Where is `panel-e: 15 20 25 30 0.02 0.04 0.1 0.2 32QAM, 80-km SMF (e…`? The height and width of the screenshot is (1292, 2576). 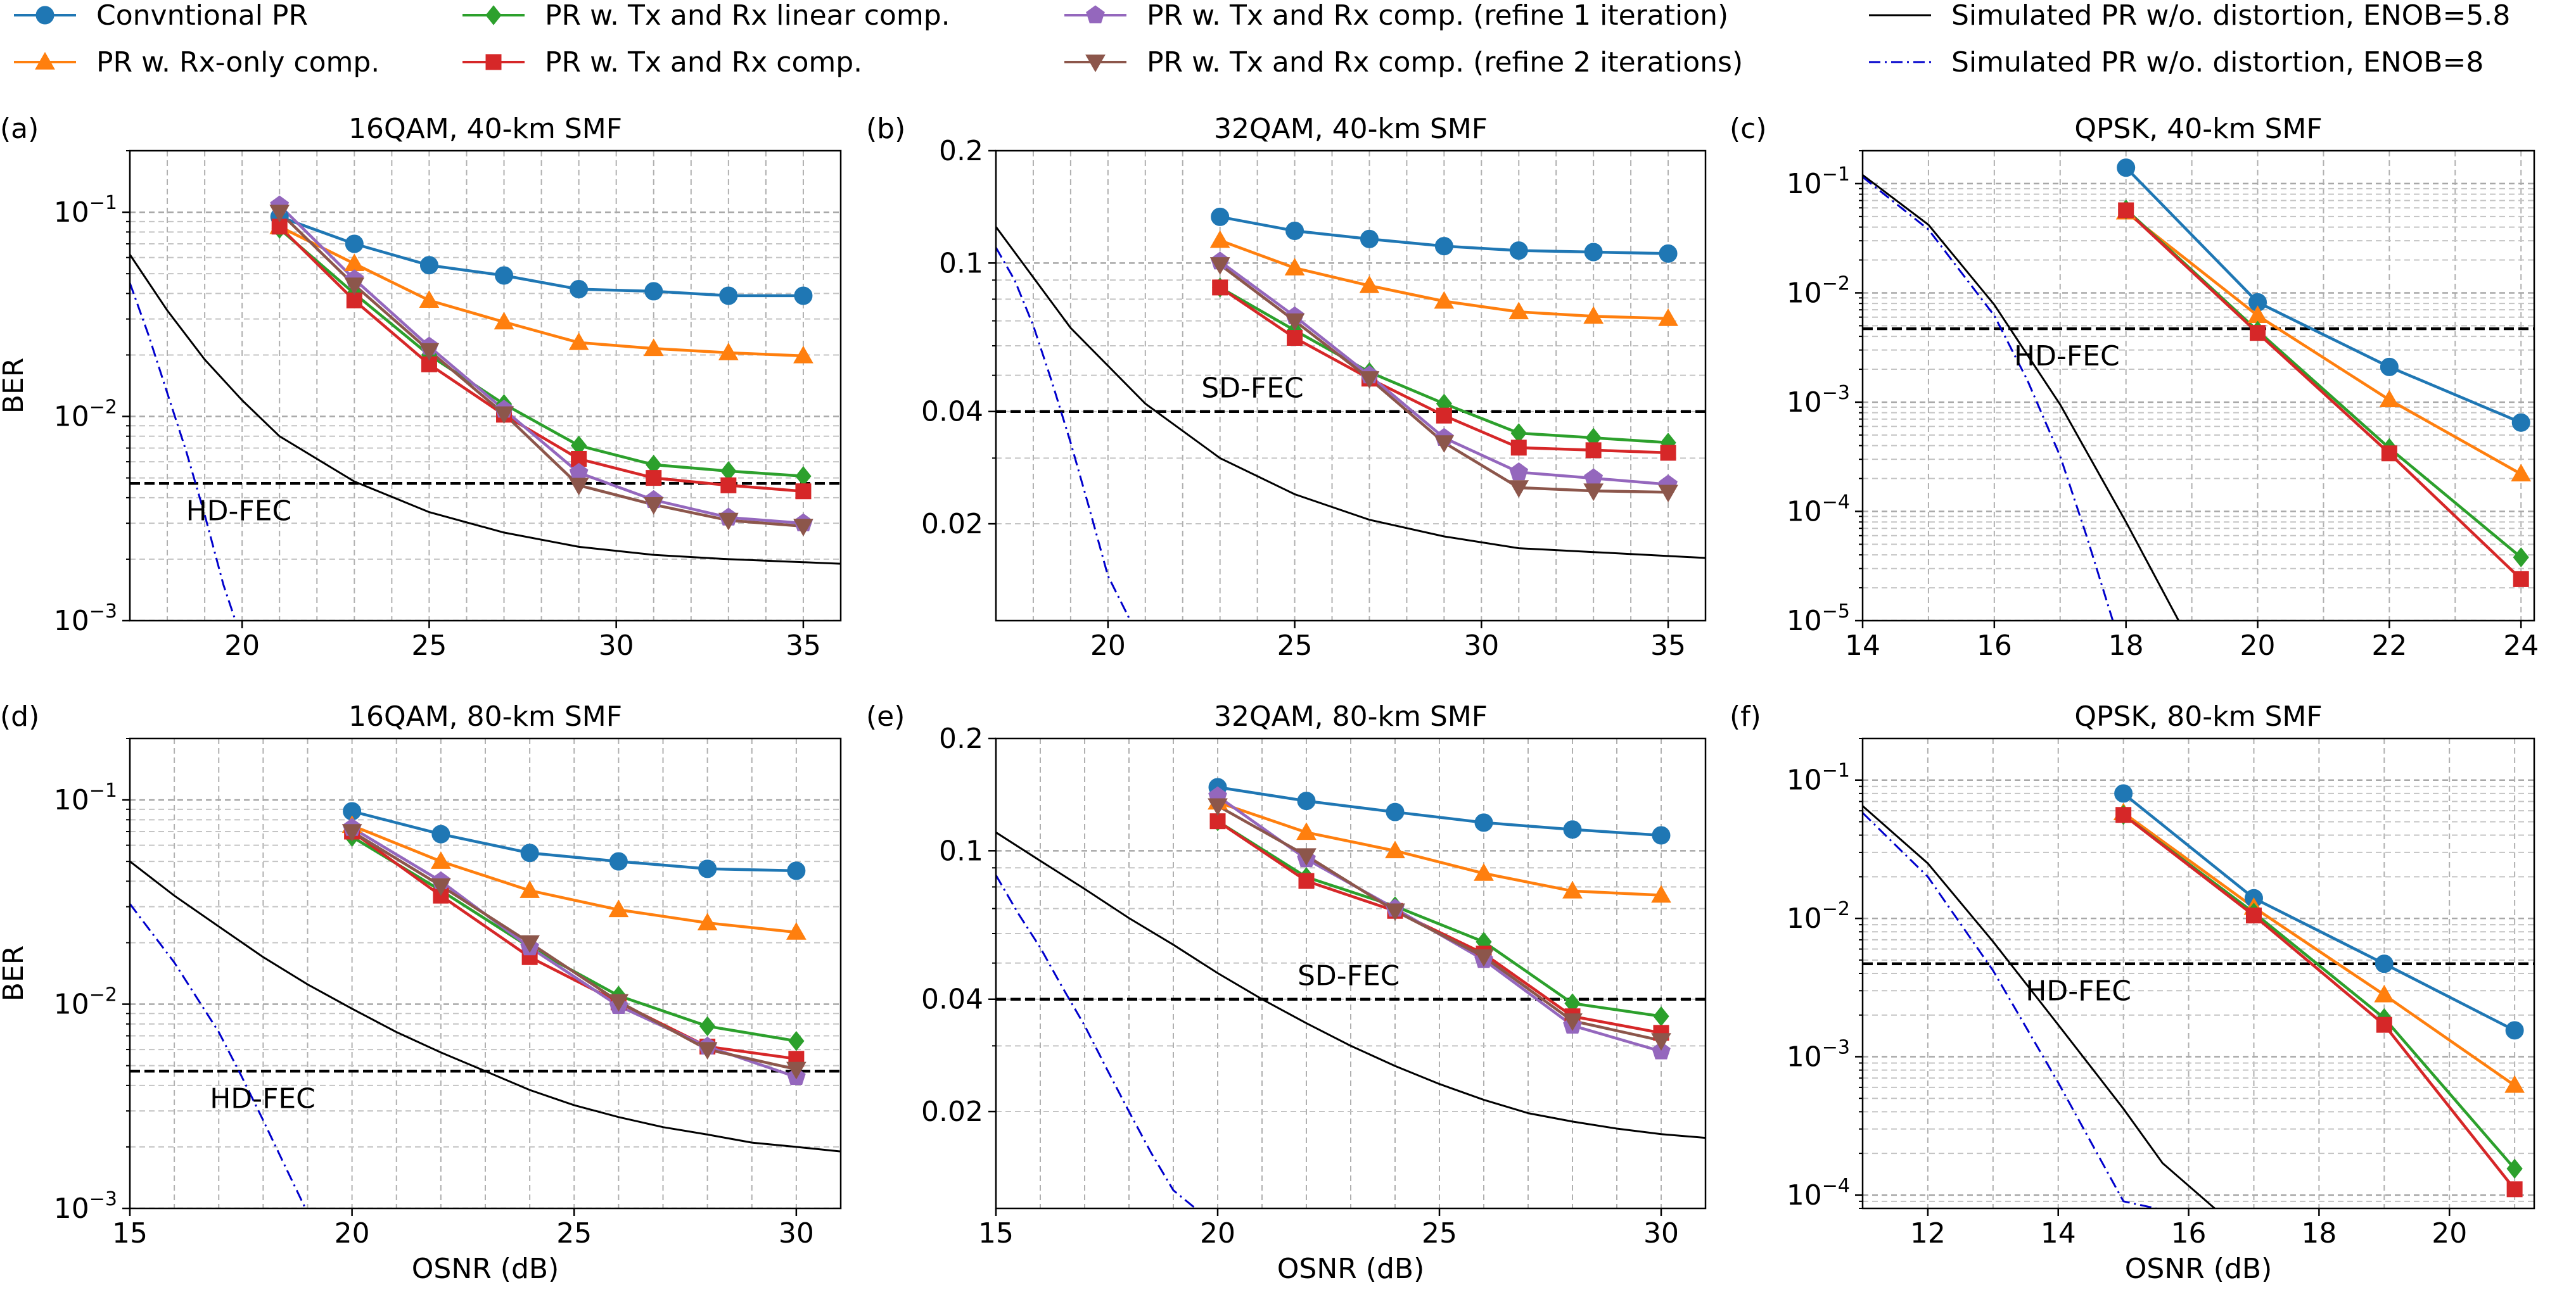 panel-e: 15 20 25 30 0.02 0.04 0.1 0.2 32QAM, 80-km SMF (e… is located at coordinates (1286, 992).